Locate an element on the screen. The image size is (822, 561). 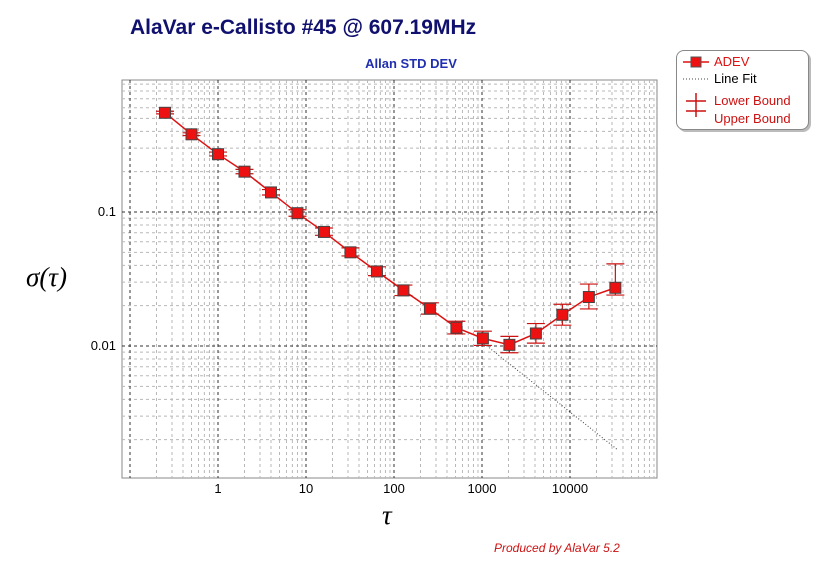
legend-item-upper: Upper Bound is located at coordinates (745, 119).